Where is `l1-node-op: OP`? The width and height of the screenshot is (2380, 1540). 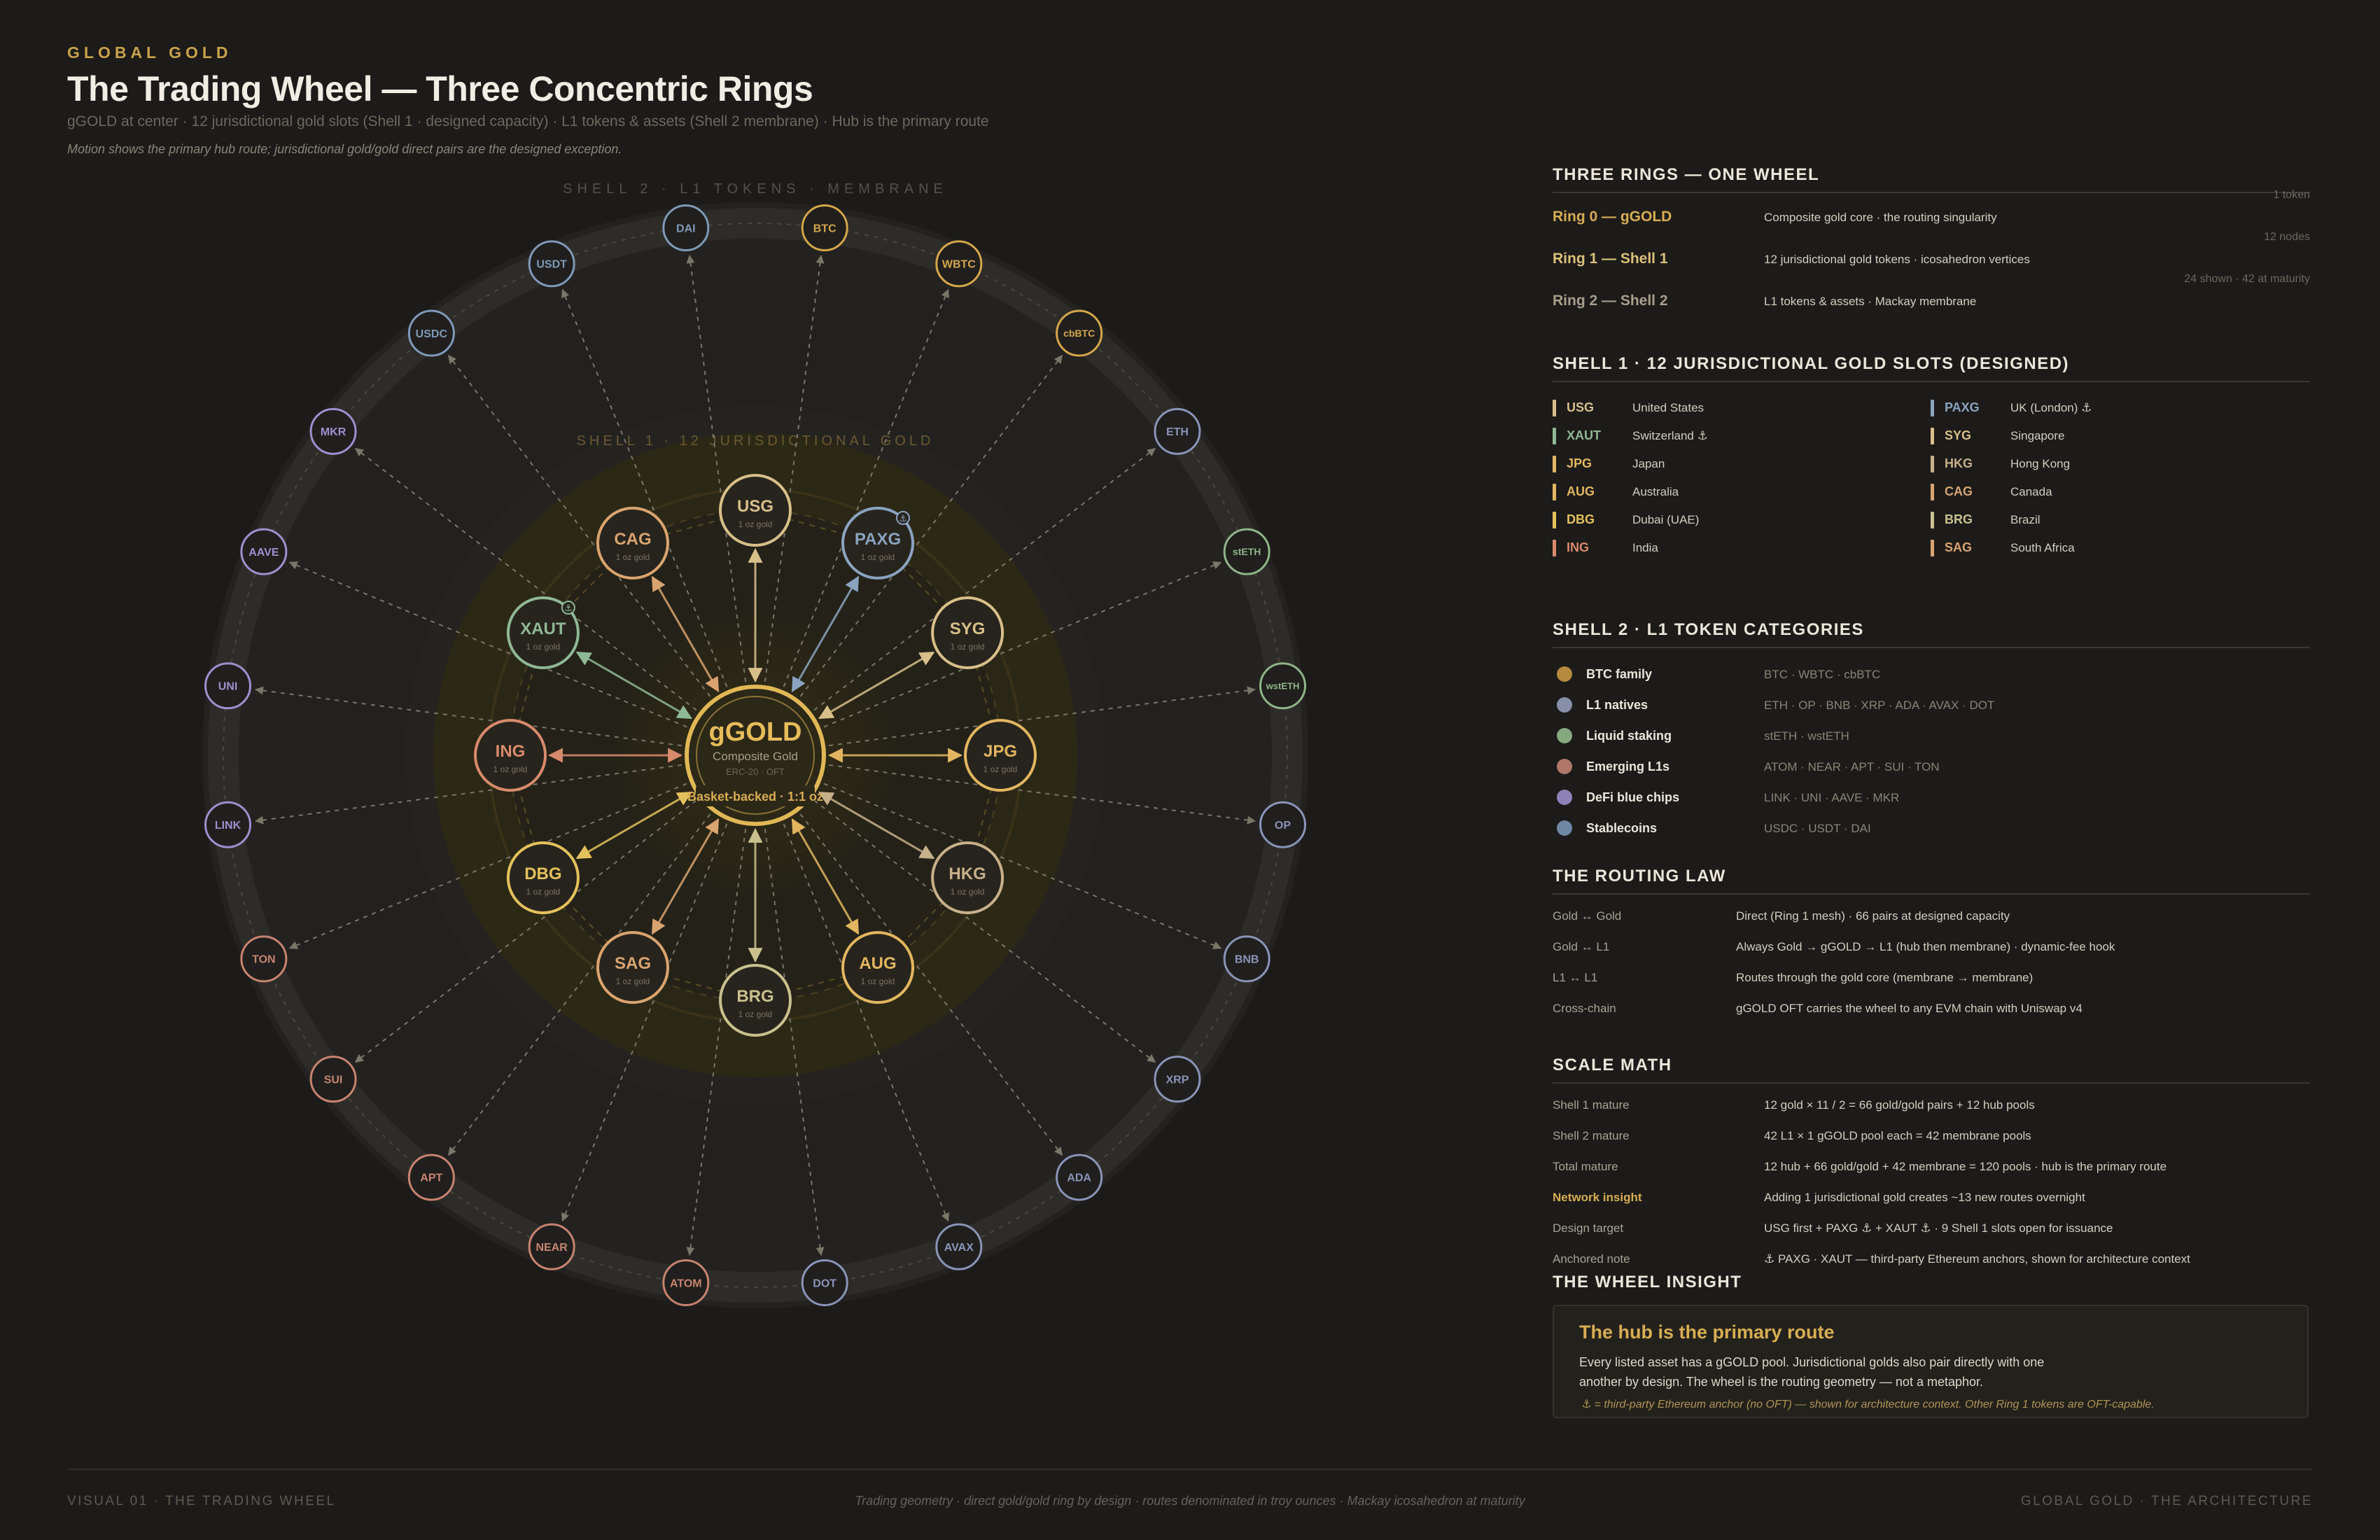 l1-node-op: OP is located at coordinates (1282, 824).